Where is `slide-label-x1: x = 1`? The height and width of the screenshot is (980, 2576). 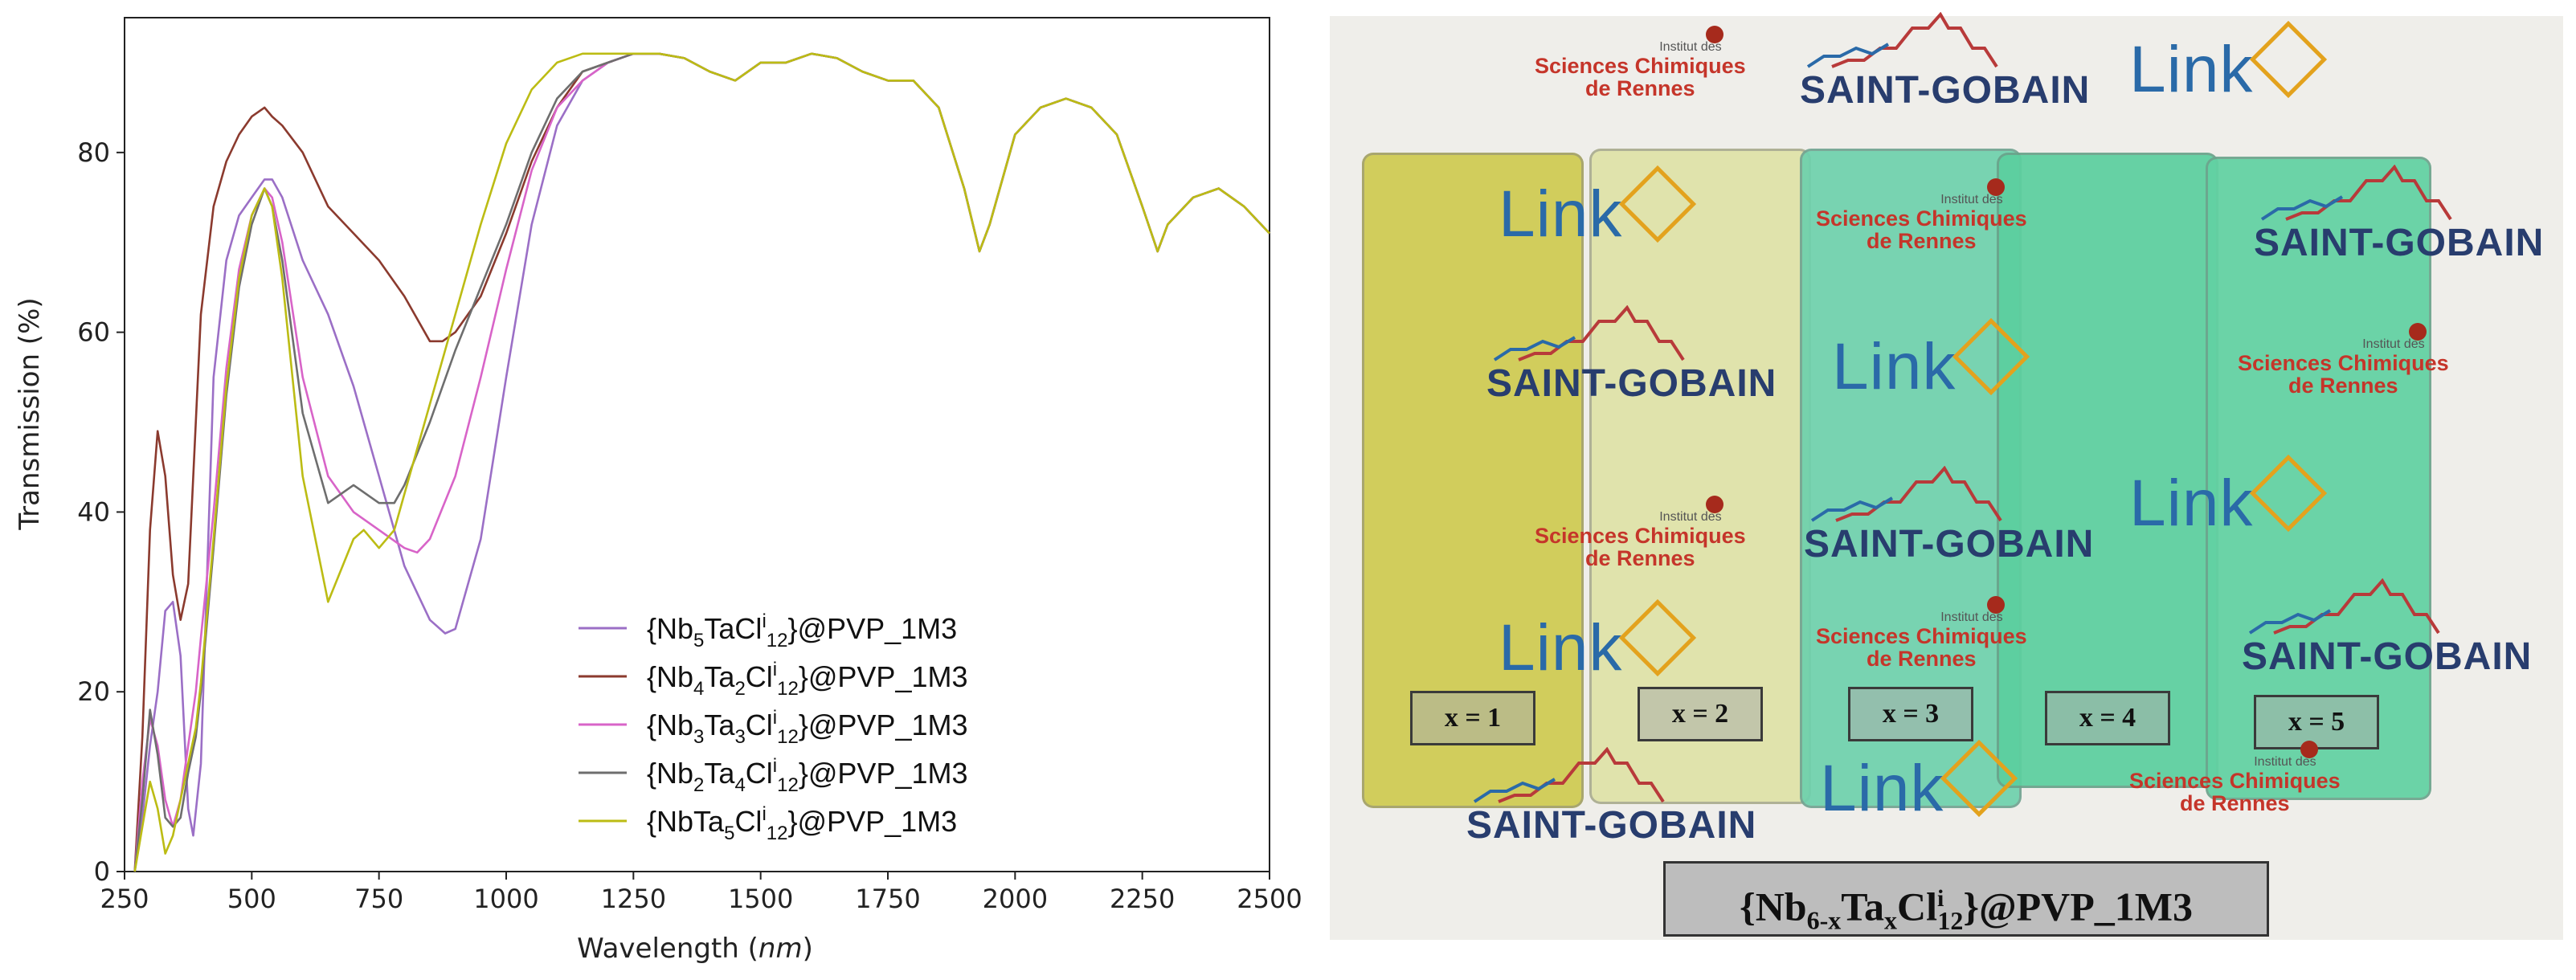 slide-label-x1: x = 1 is located at coordinates (1472, 718).